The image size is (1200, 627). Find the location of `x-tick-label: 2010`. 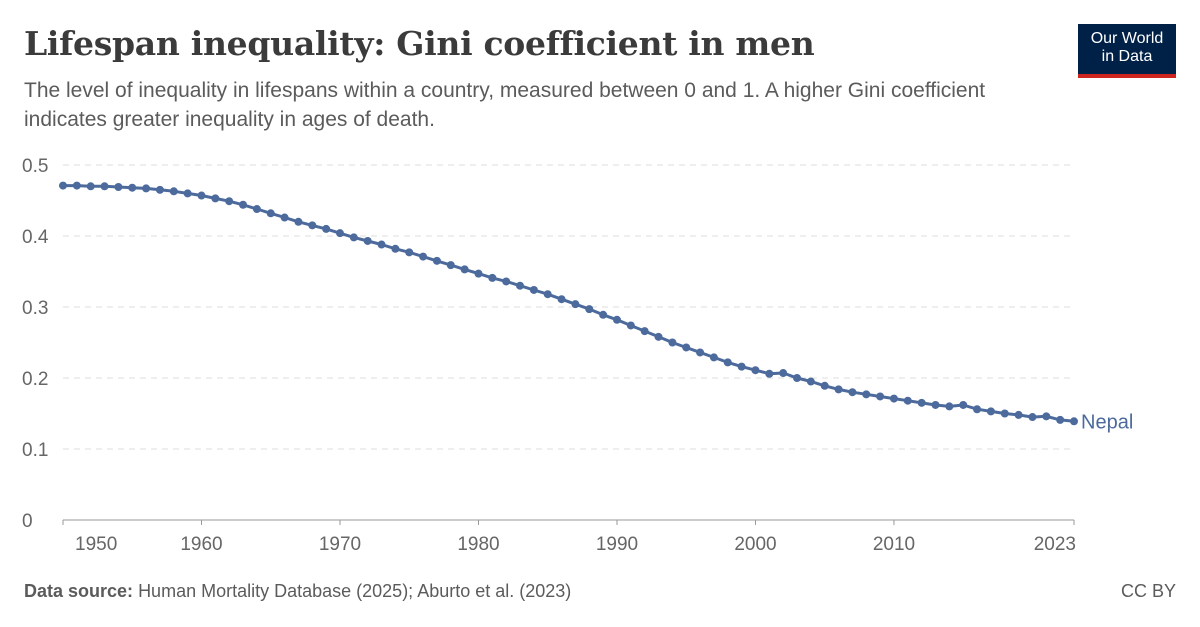

x-tick-label: 2010 is located at coordinates (894, 544).